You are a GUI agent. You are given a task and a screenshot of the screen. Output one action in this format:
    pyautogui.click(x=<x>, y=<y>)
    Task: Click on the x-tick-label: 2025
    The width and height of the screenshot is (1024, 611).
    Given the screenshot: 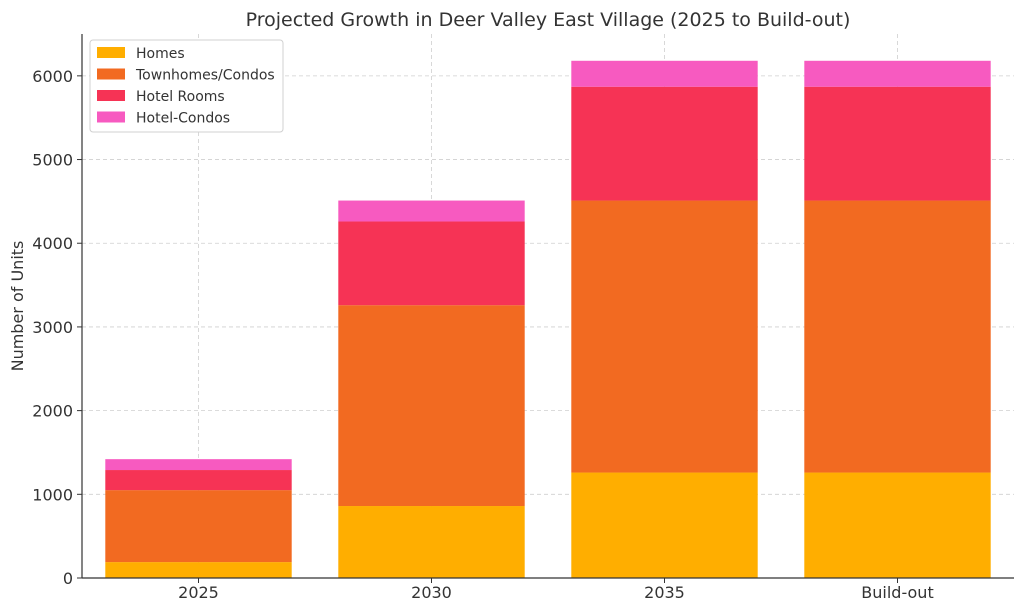 What is the action you would take?
    pyautogui.click(x=198, y=592)
    